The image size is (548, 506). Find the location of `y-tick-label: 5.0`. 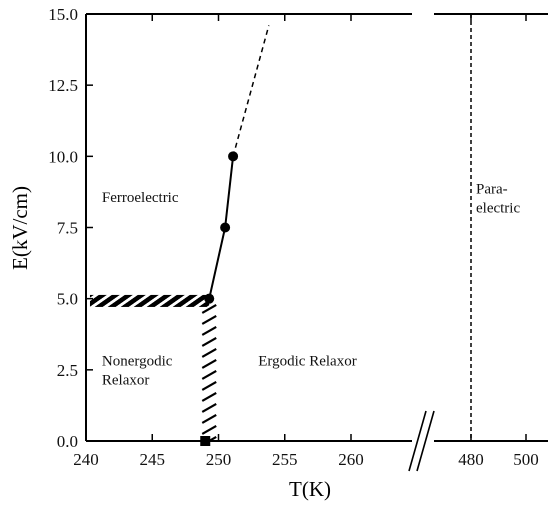

y-tick-label: 5.0 is located at coordinates (67, 299).